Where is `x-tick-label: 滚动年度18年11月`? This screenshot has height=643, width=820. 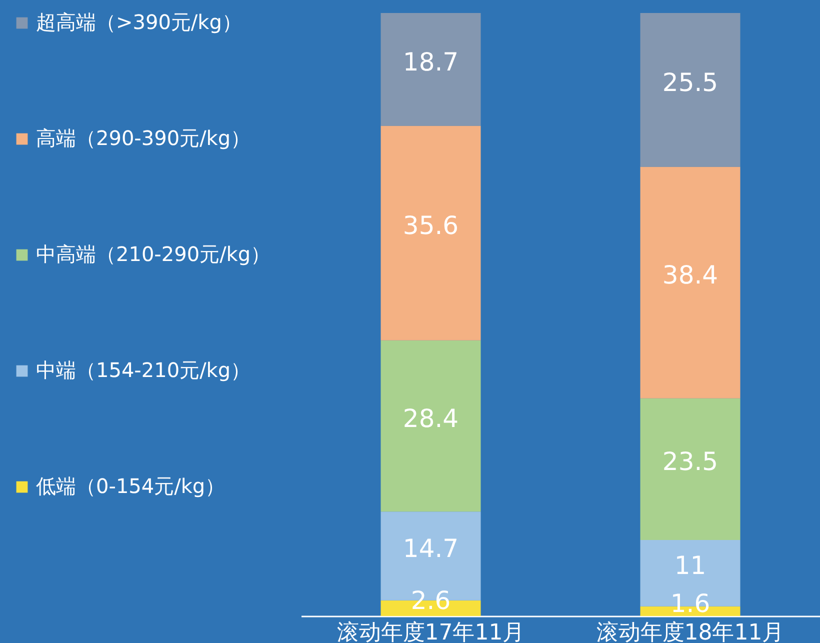 x-tick-label: 滚动年度18年11月 is located at coordinates (690, 631).